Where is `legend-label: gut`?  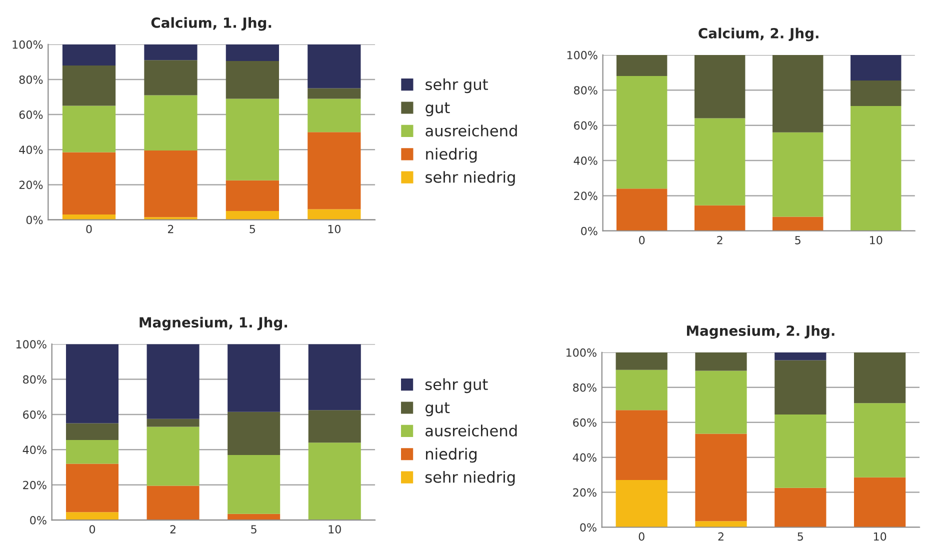
legend-label: gut is located at coordinates (438, 109).